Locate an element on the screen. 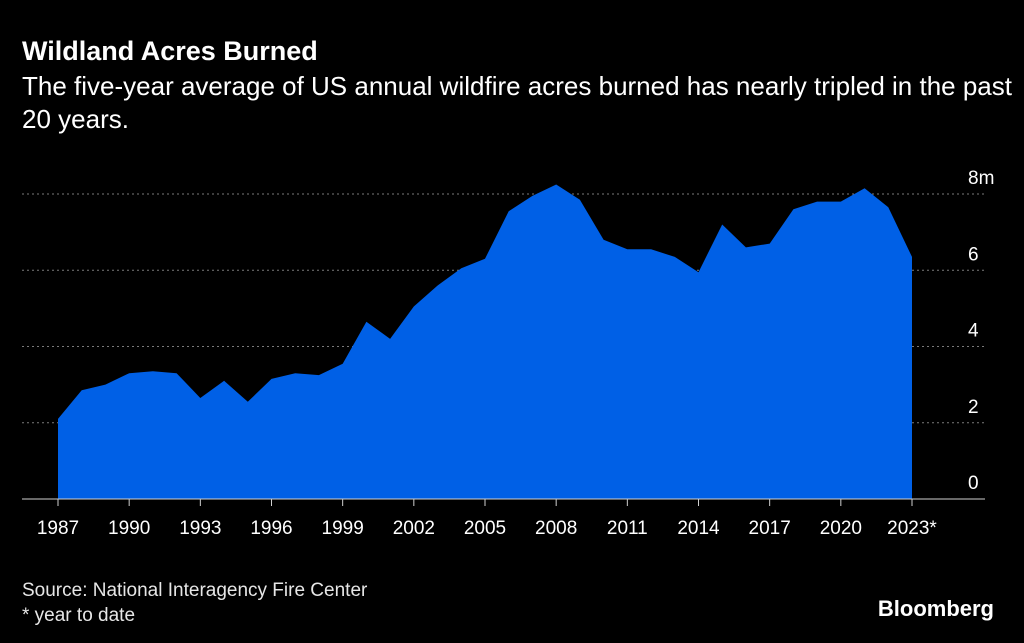 This screenshot has height=643, width=1024. y-tick-label: 2 is located at coordinates (973, 407).